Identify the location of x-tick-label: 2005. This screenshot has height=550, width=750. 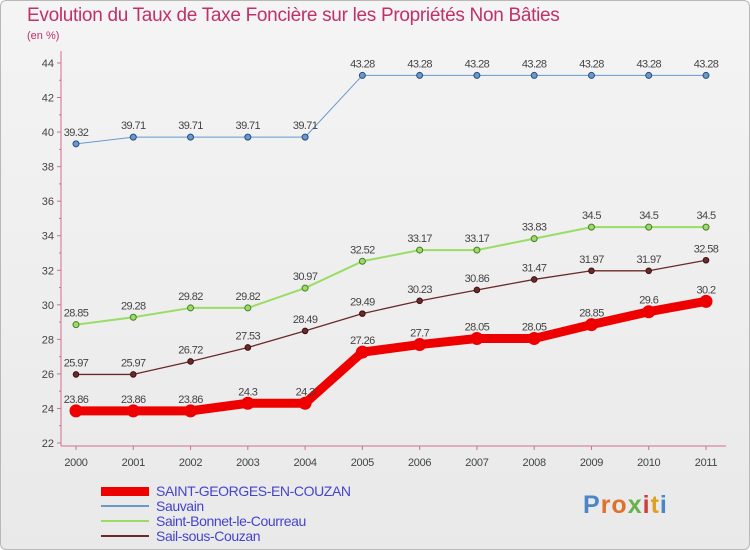
(362, 463).